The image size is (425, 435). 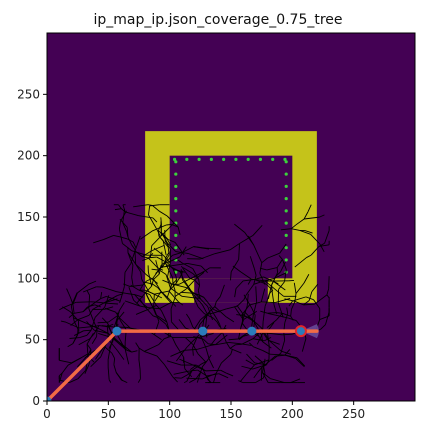 I want to click on obstacle-gap, so click(x=231, y=290).